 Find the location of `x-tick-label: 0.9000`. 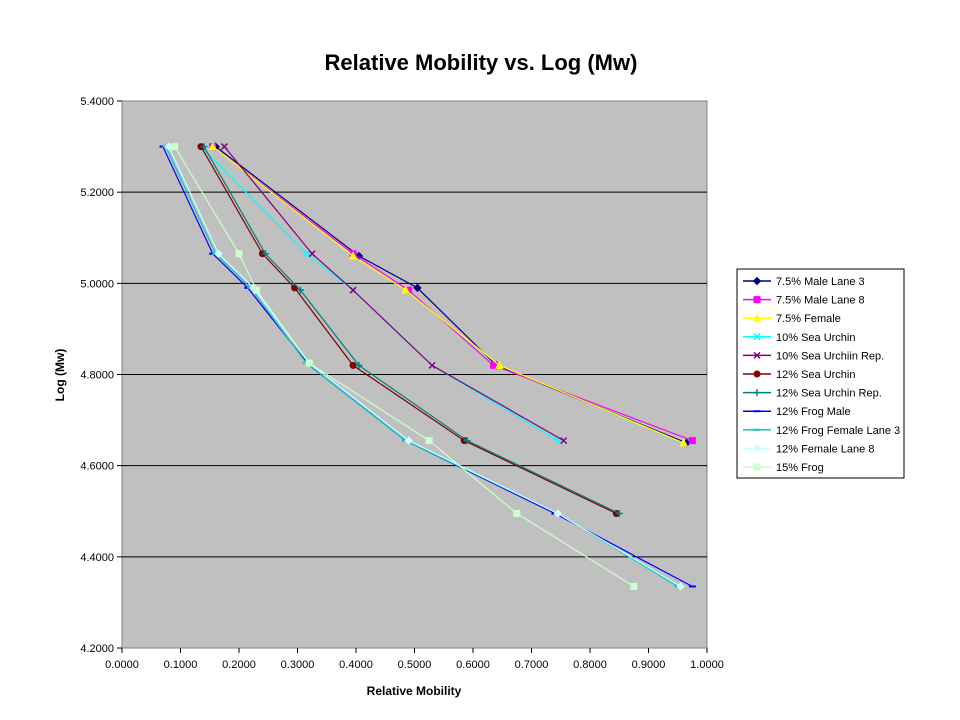

x-tick-label: 0.9000 is located at coordinates (649, 665).